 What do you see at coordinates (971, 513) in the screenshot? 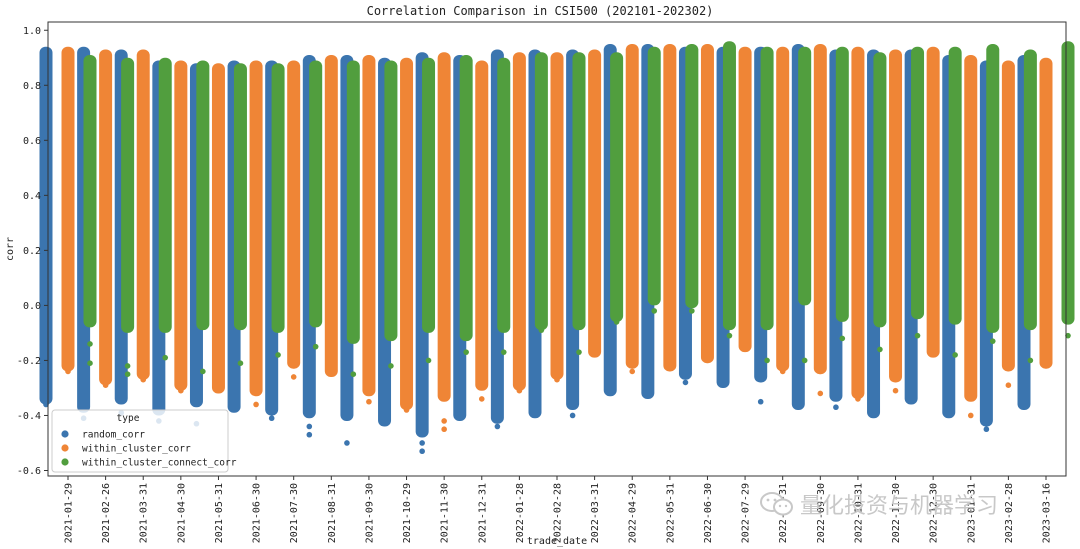
I see `x-tick-label: 2023-01-31` at bounding box center [971, 513].